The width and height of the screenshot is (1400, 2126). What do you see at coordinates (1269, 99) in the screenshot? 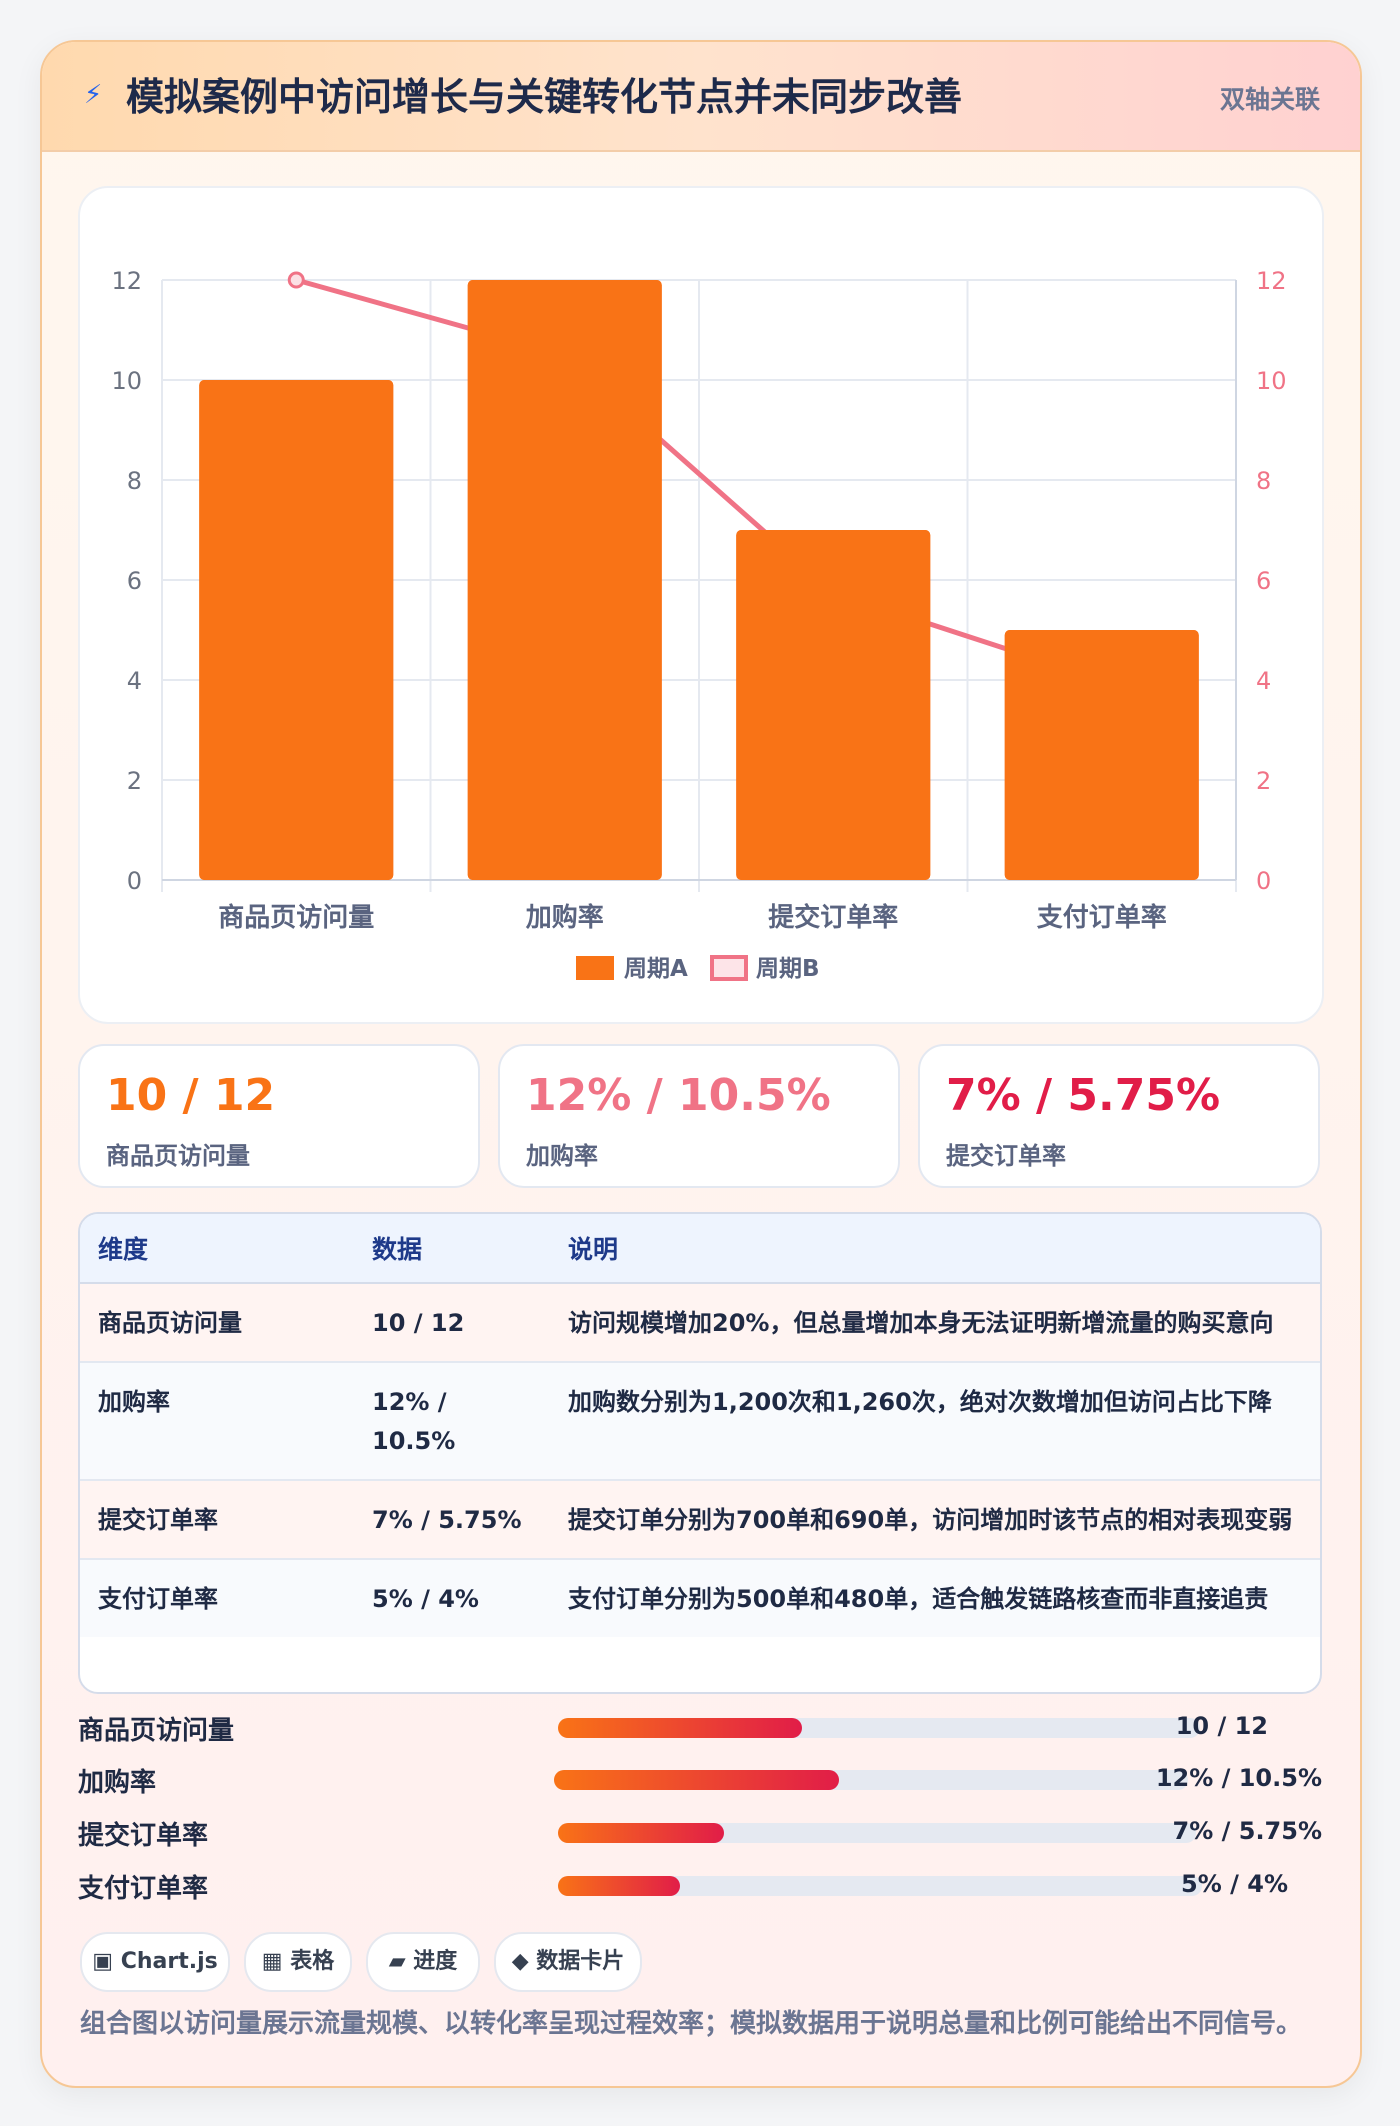
I see `dual-axis-tag: 双轴关联` at bounding box center [1269, 99].